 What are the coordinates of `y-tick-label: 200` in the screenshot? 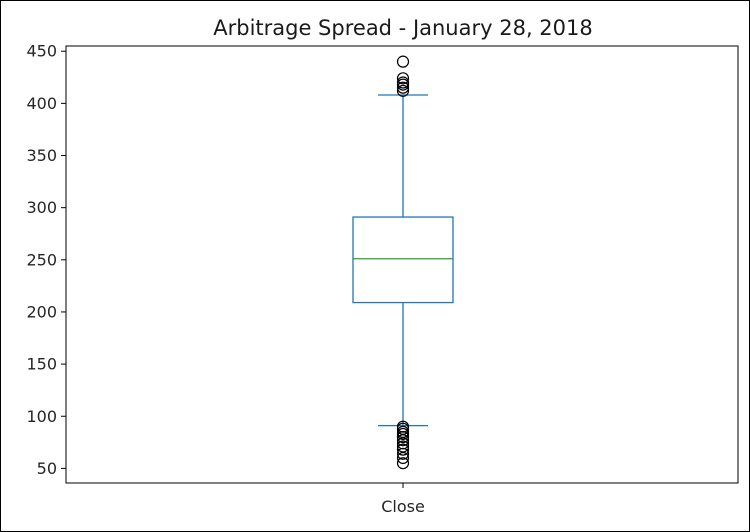 It's located at (41, 311).